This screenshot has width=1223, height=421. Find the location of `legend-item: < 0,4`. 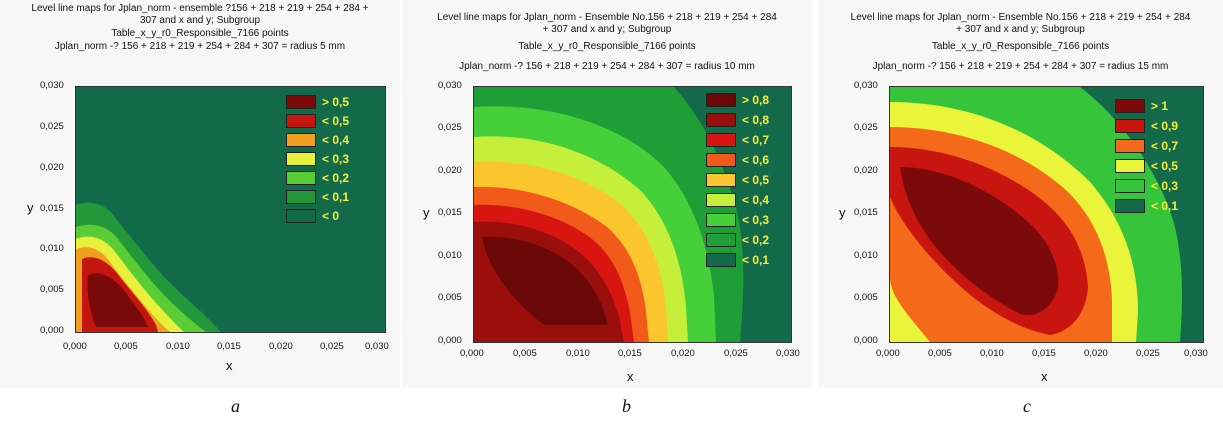

legend-item: < 0,4 is located at coordinates (756, 200).